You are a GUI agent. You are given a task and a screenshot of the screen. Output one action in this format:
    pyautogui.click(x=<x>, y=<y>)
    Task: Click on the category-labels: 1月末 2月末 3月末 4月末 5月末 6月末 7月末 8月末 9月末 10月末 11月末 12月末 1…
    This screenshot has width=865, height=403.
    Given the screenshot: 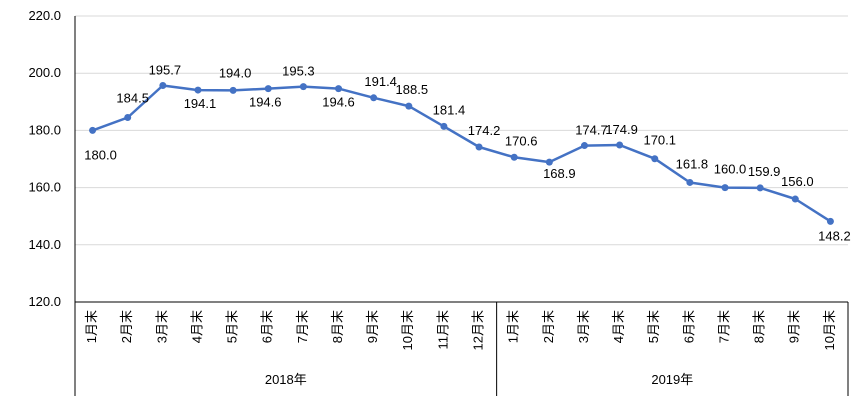 What is the action you would take?
    pyautogui.click(x=460, y=330)
    